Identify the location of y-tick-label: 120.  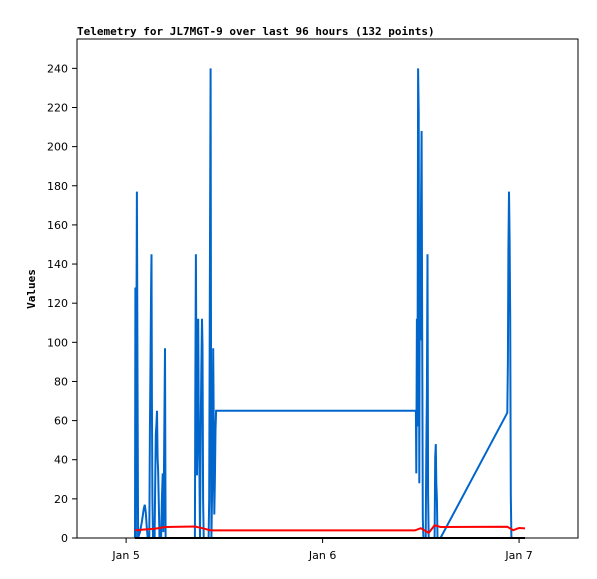
(57, 303).